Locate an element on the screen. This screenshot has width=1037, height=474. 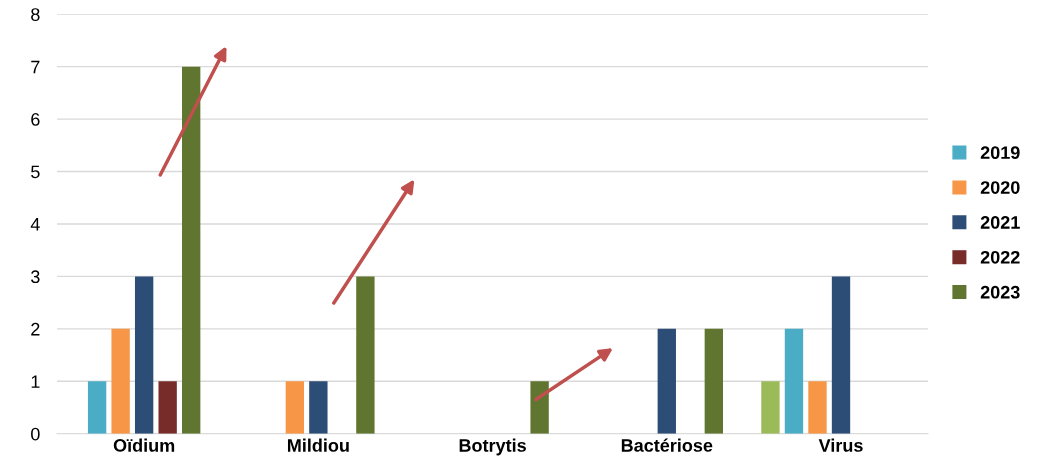
x-tick-label: Oïdium is located at coordinates (144, 445).